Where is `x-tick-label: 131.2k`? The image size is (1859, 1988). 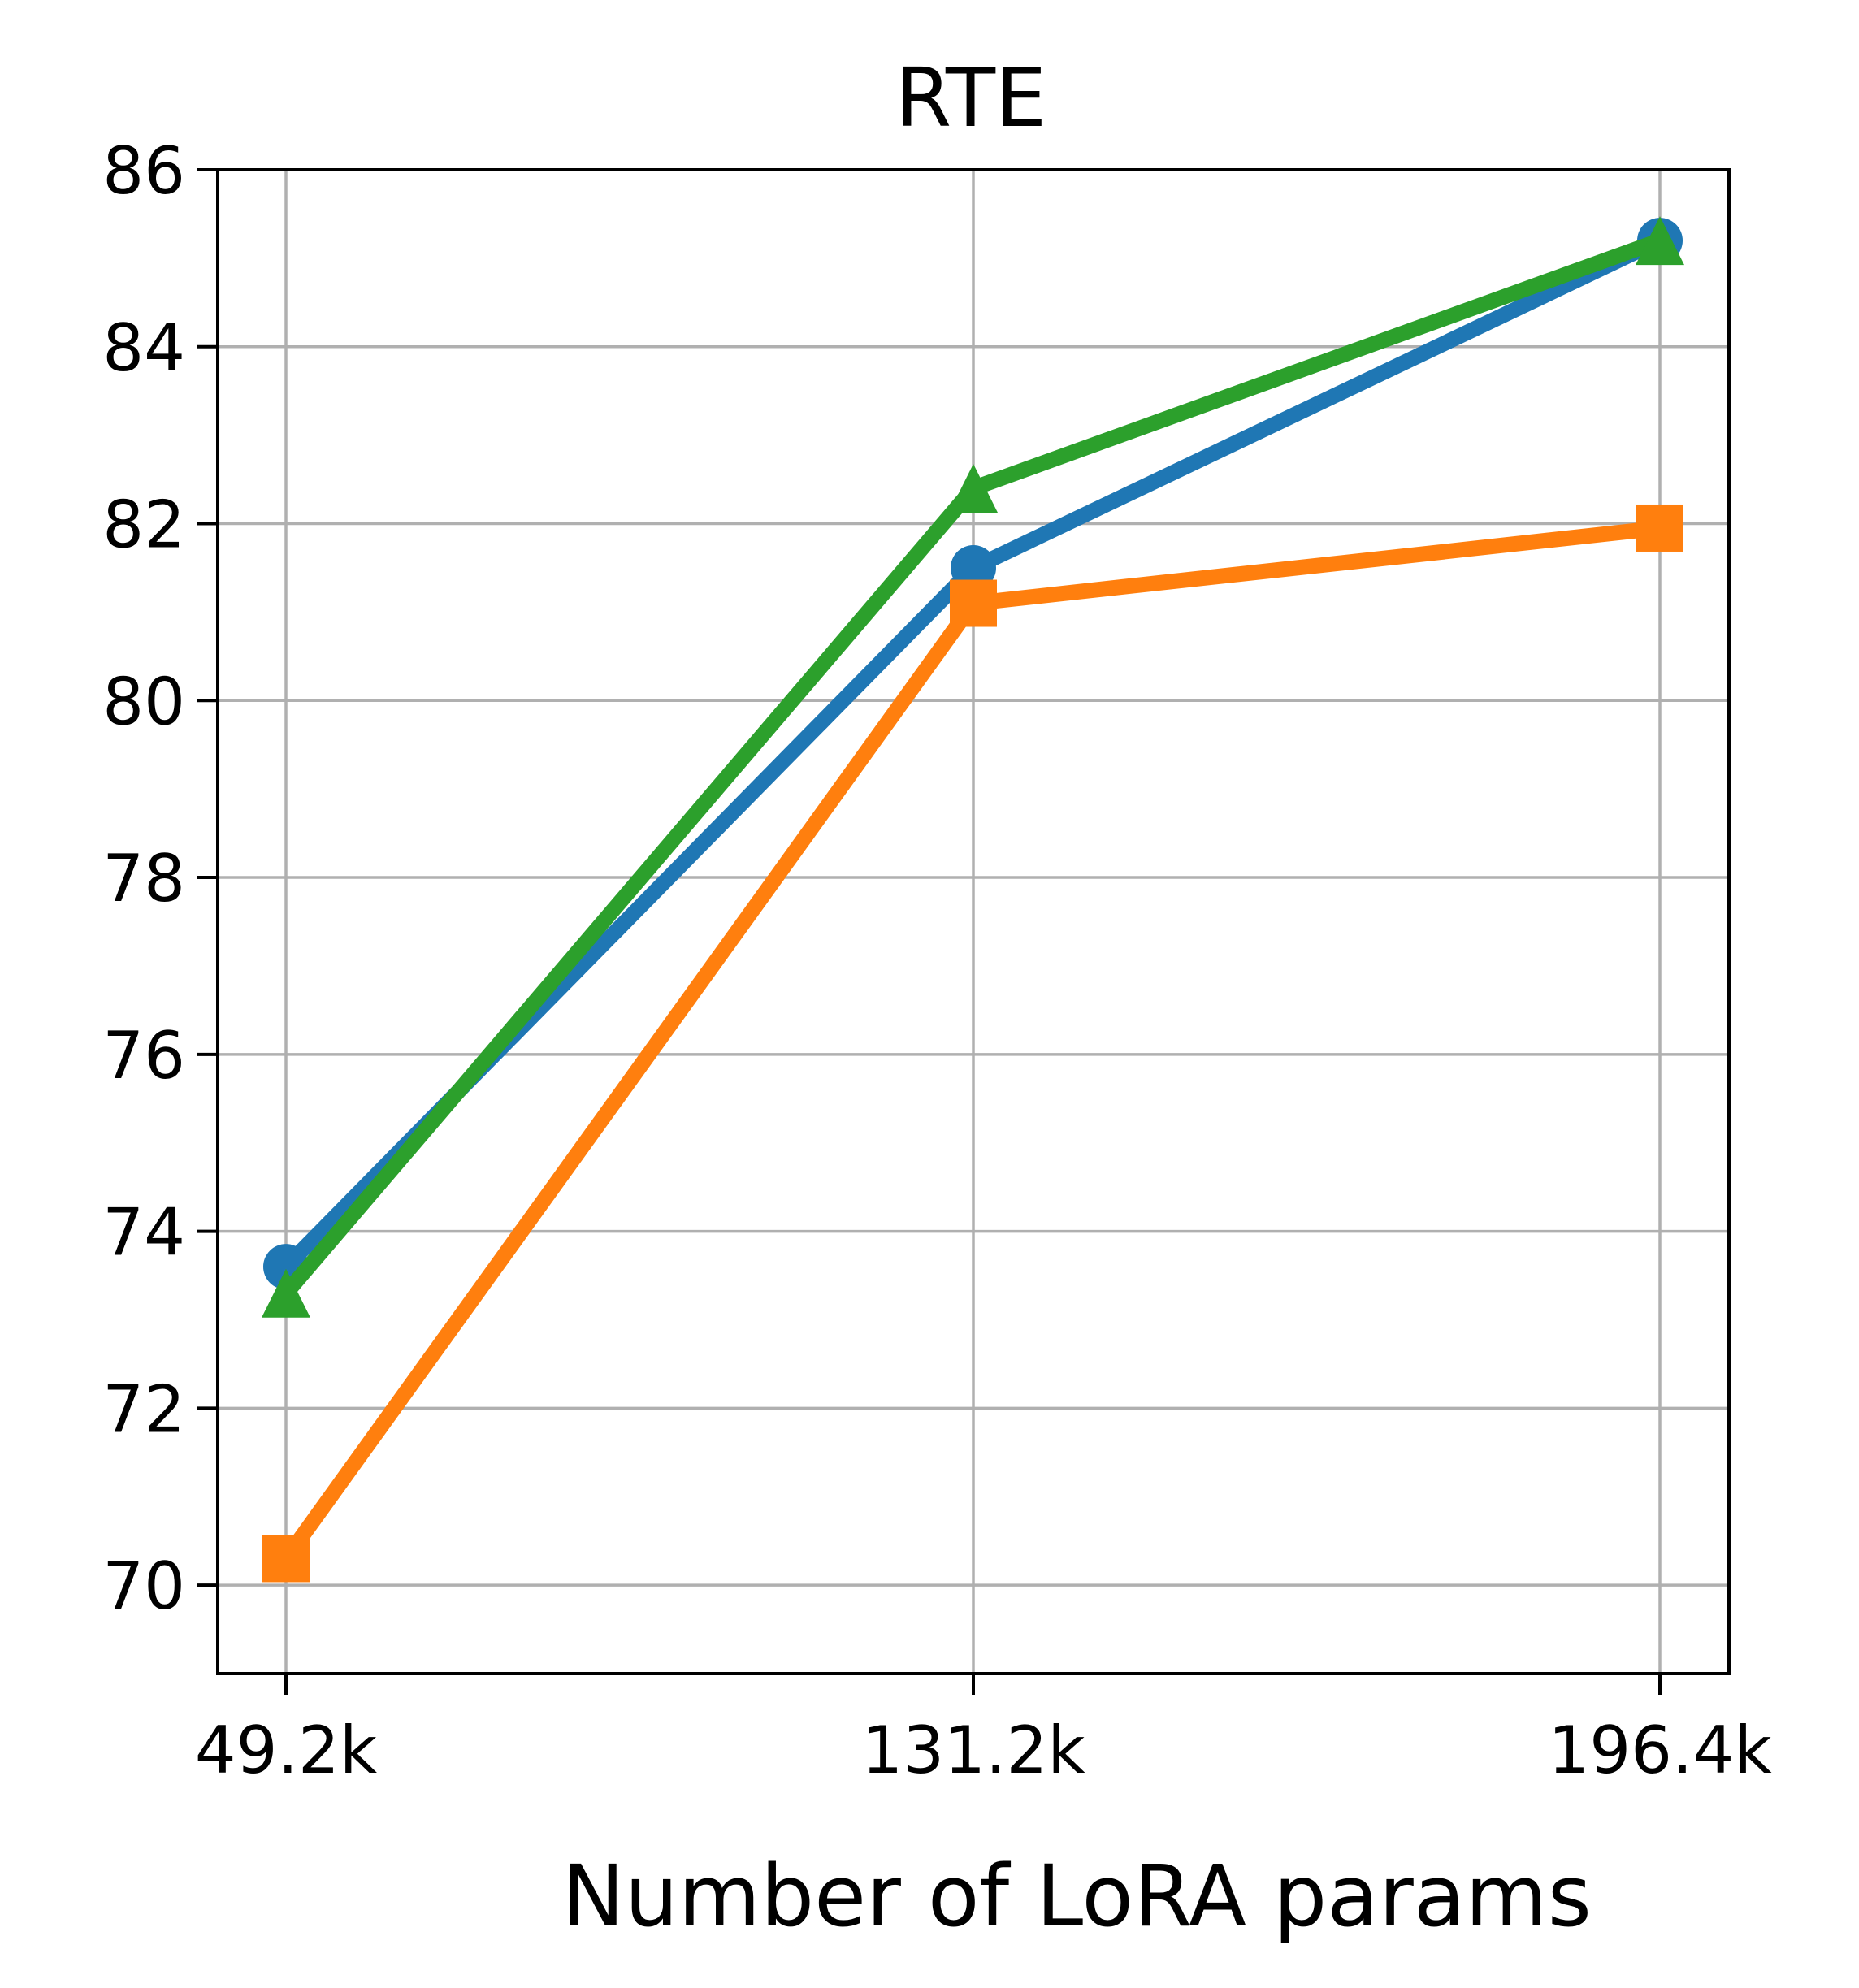 x-tick-label: 131.2k is located at coordinates (973, 1750).